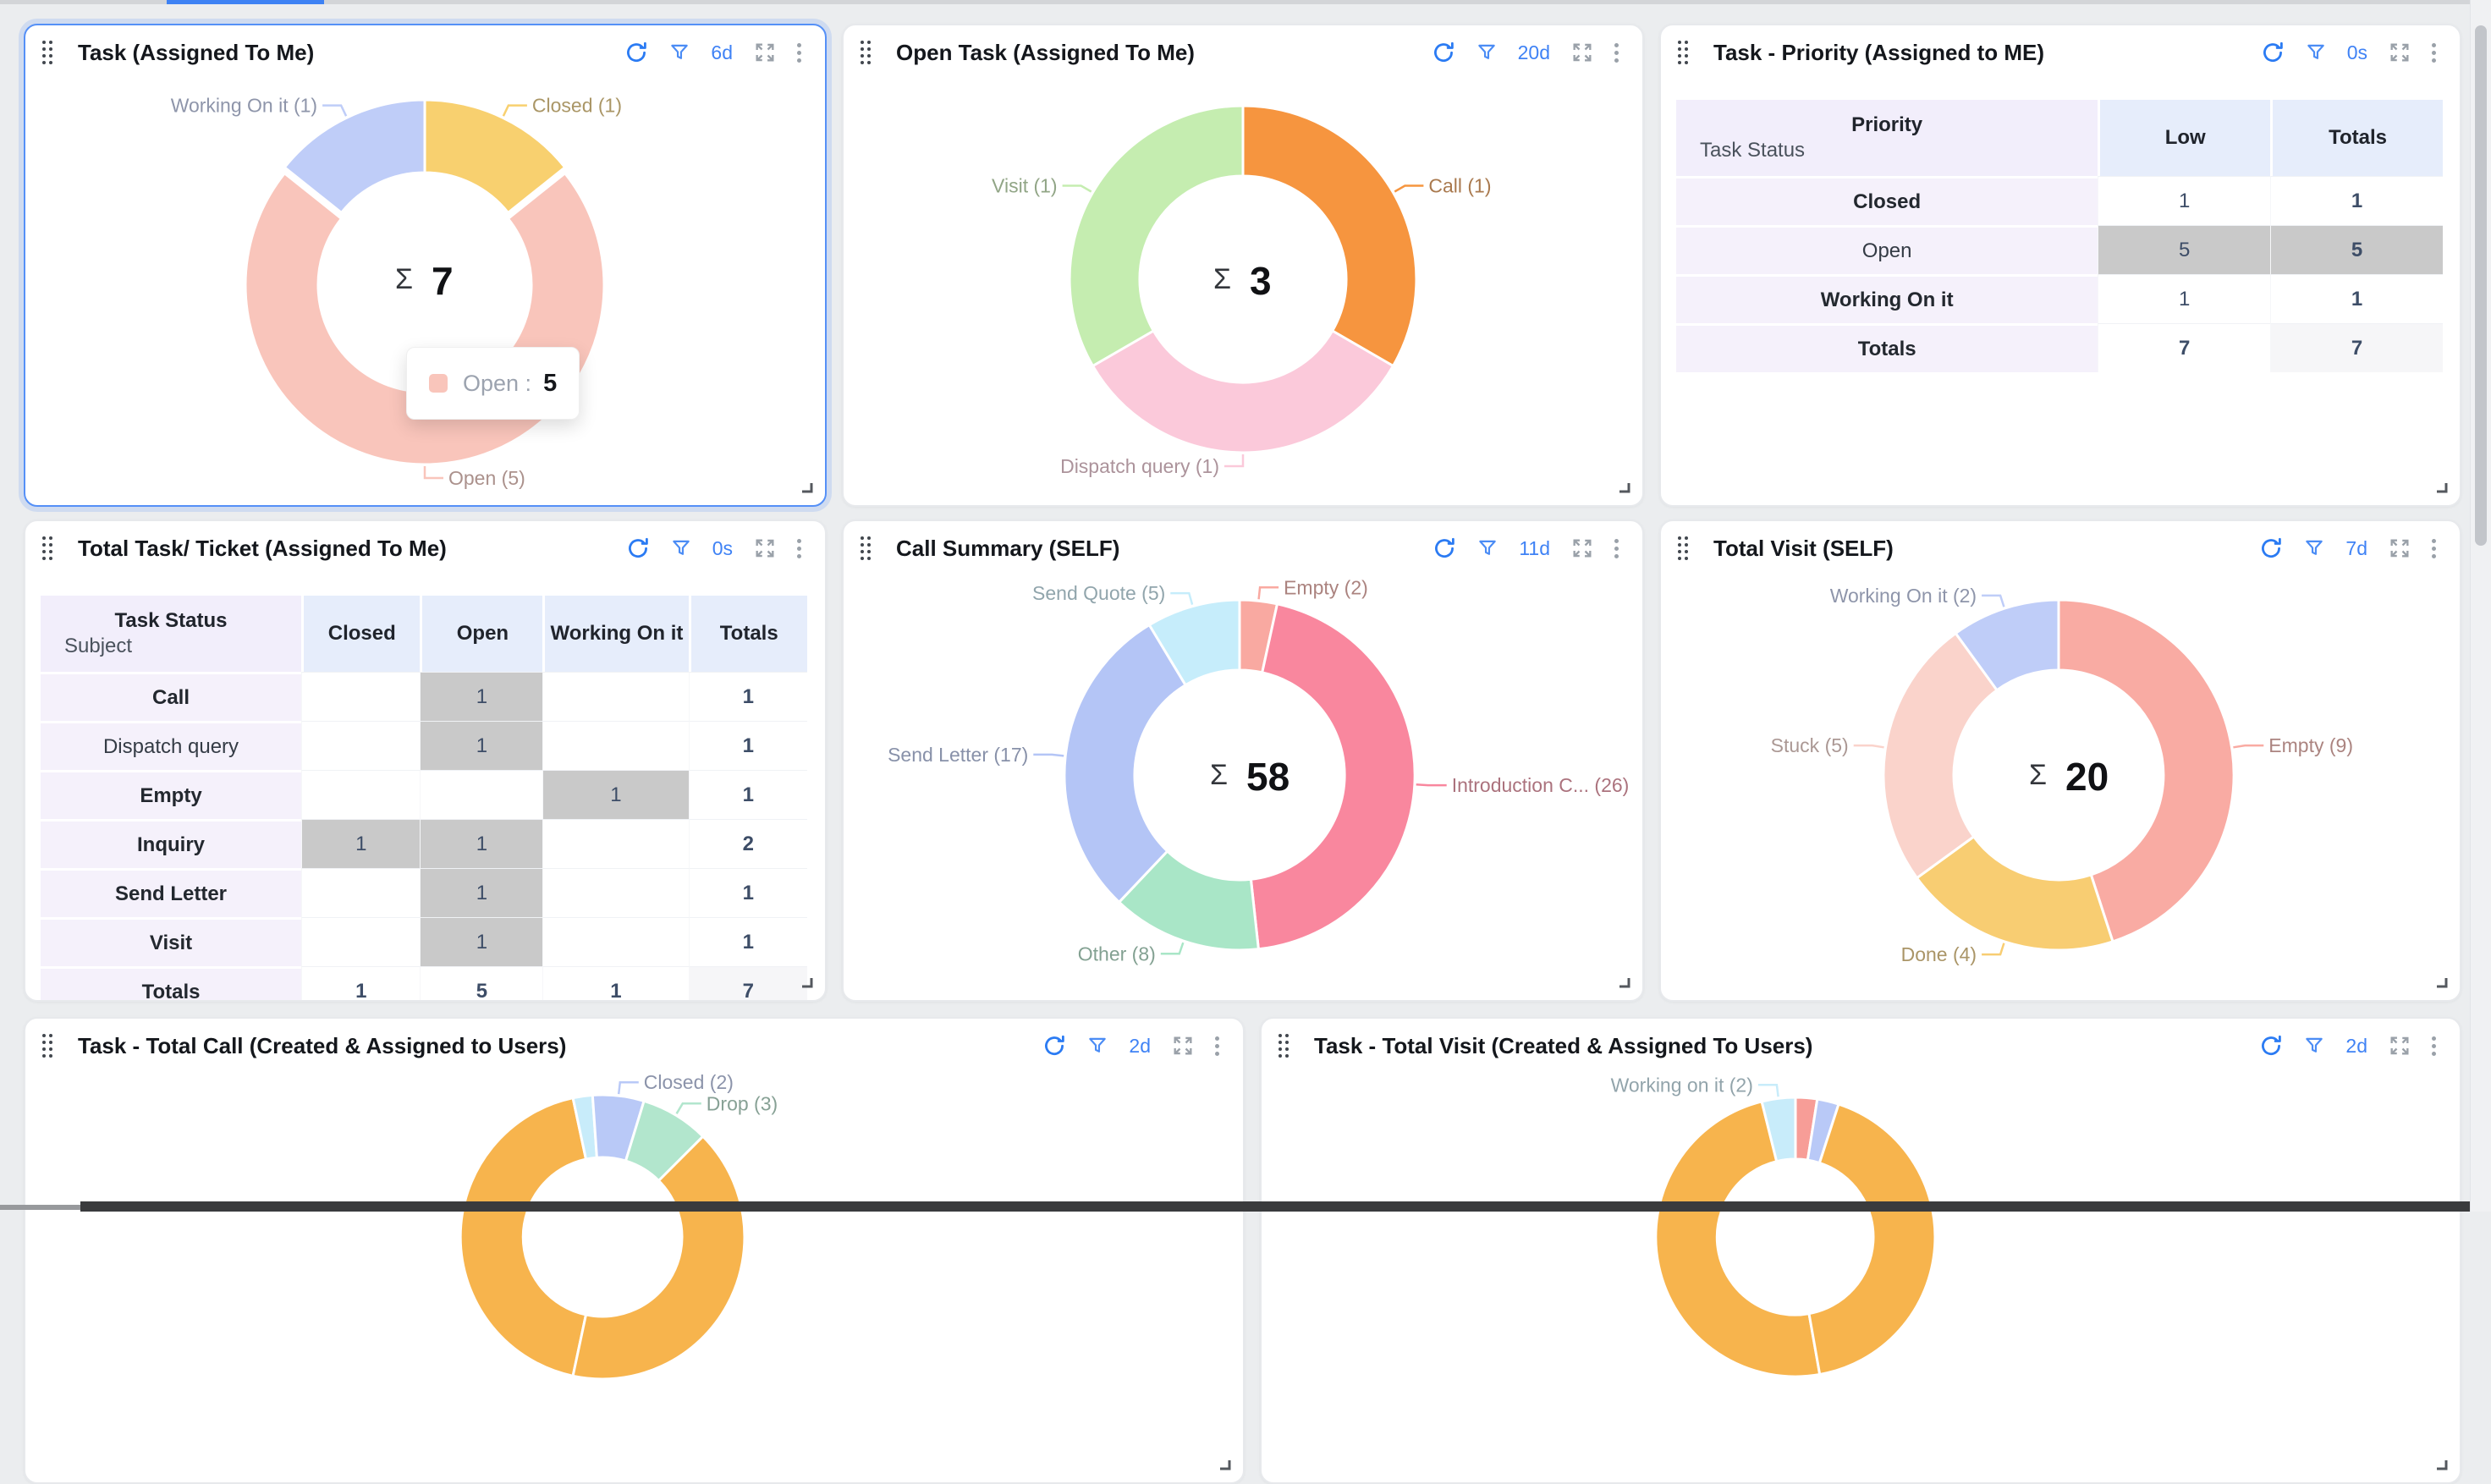 The width and height of the screenshot is (2491, 1484). What do you see at coordinates (171, 983) in the screenshot?
I see `pivot-row-label: Totals` at bounding box center [171, 983].